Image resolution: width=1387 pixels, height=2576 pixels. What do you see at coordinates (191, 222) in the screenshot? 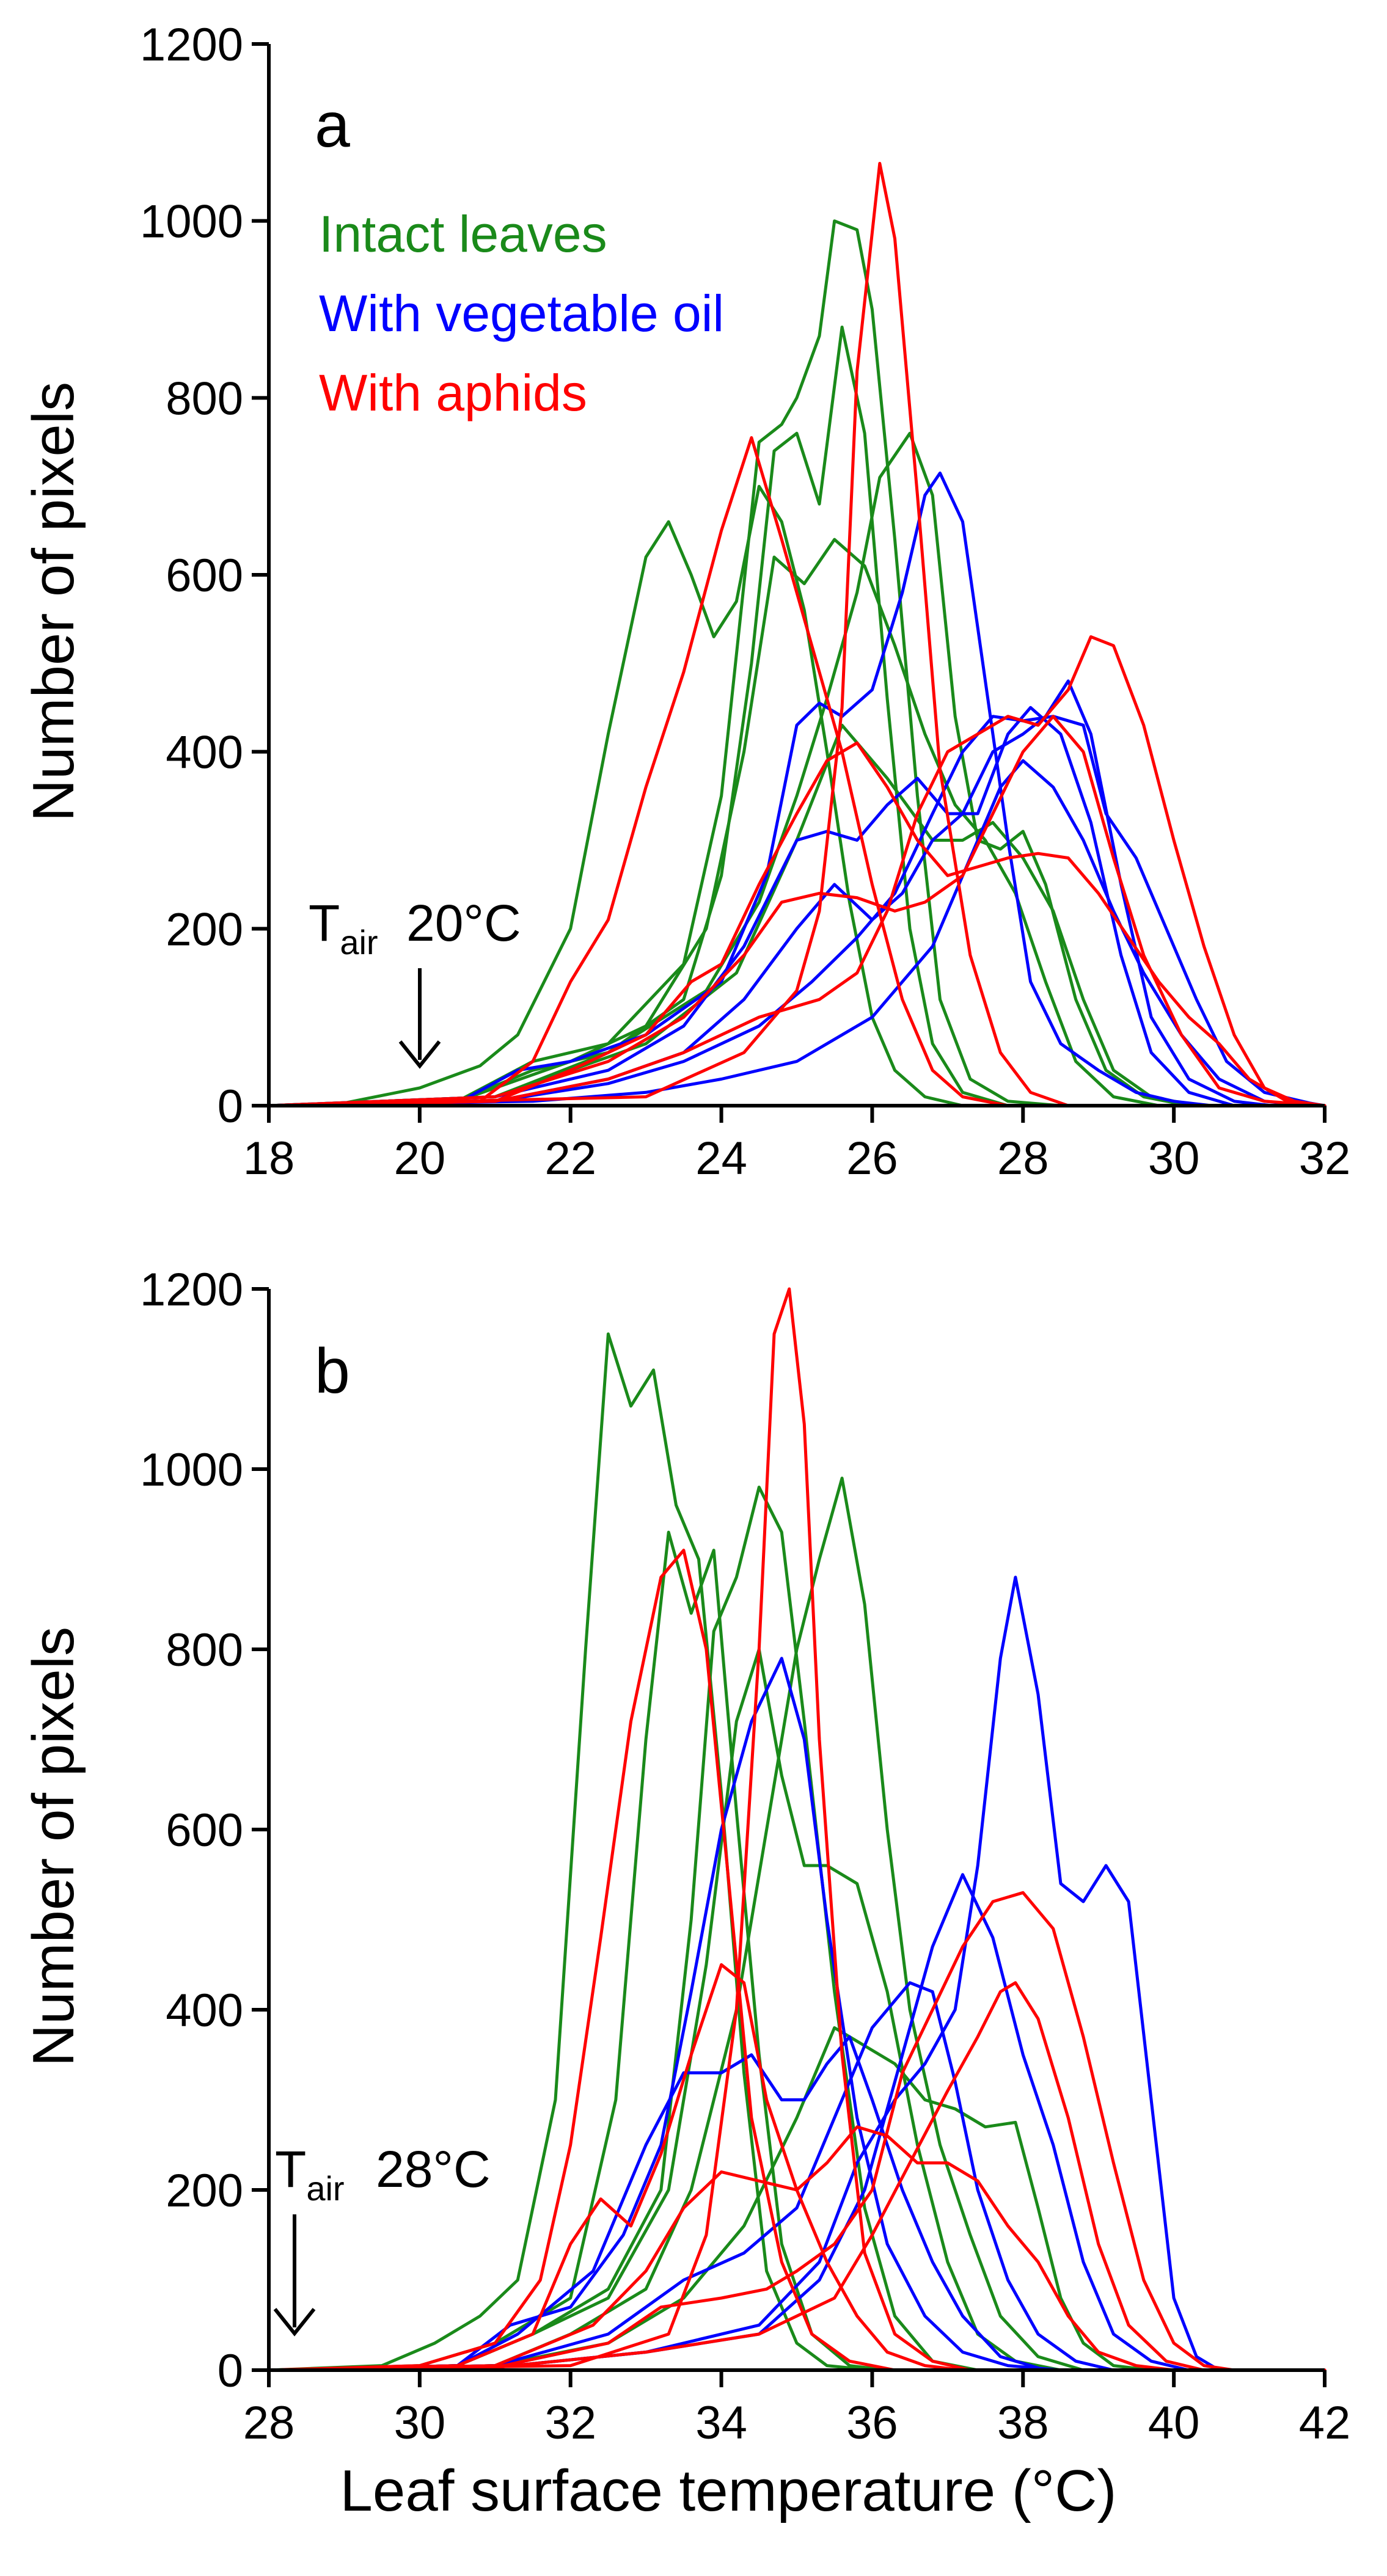
I see `y-tick-label-a: 1000` at bounding box center [191, 222].